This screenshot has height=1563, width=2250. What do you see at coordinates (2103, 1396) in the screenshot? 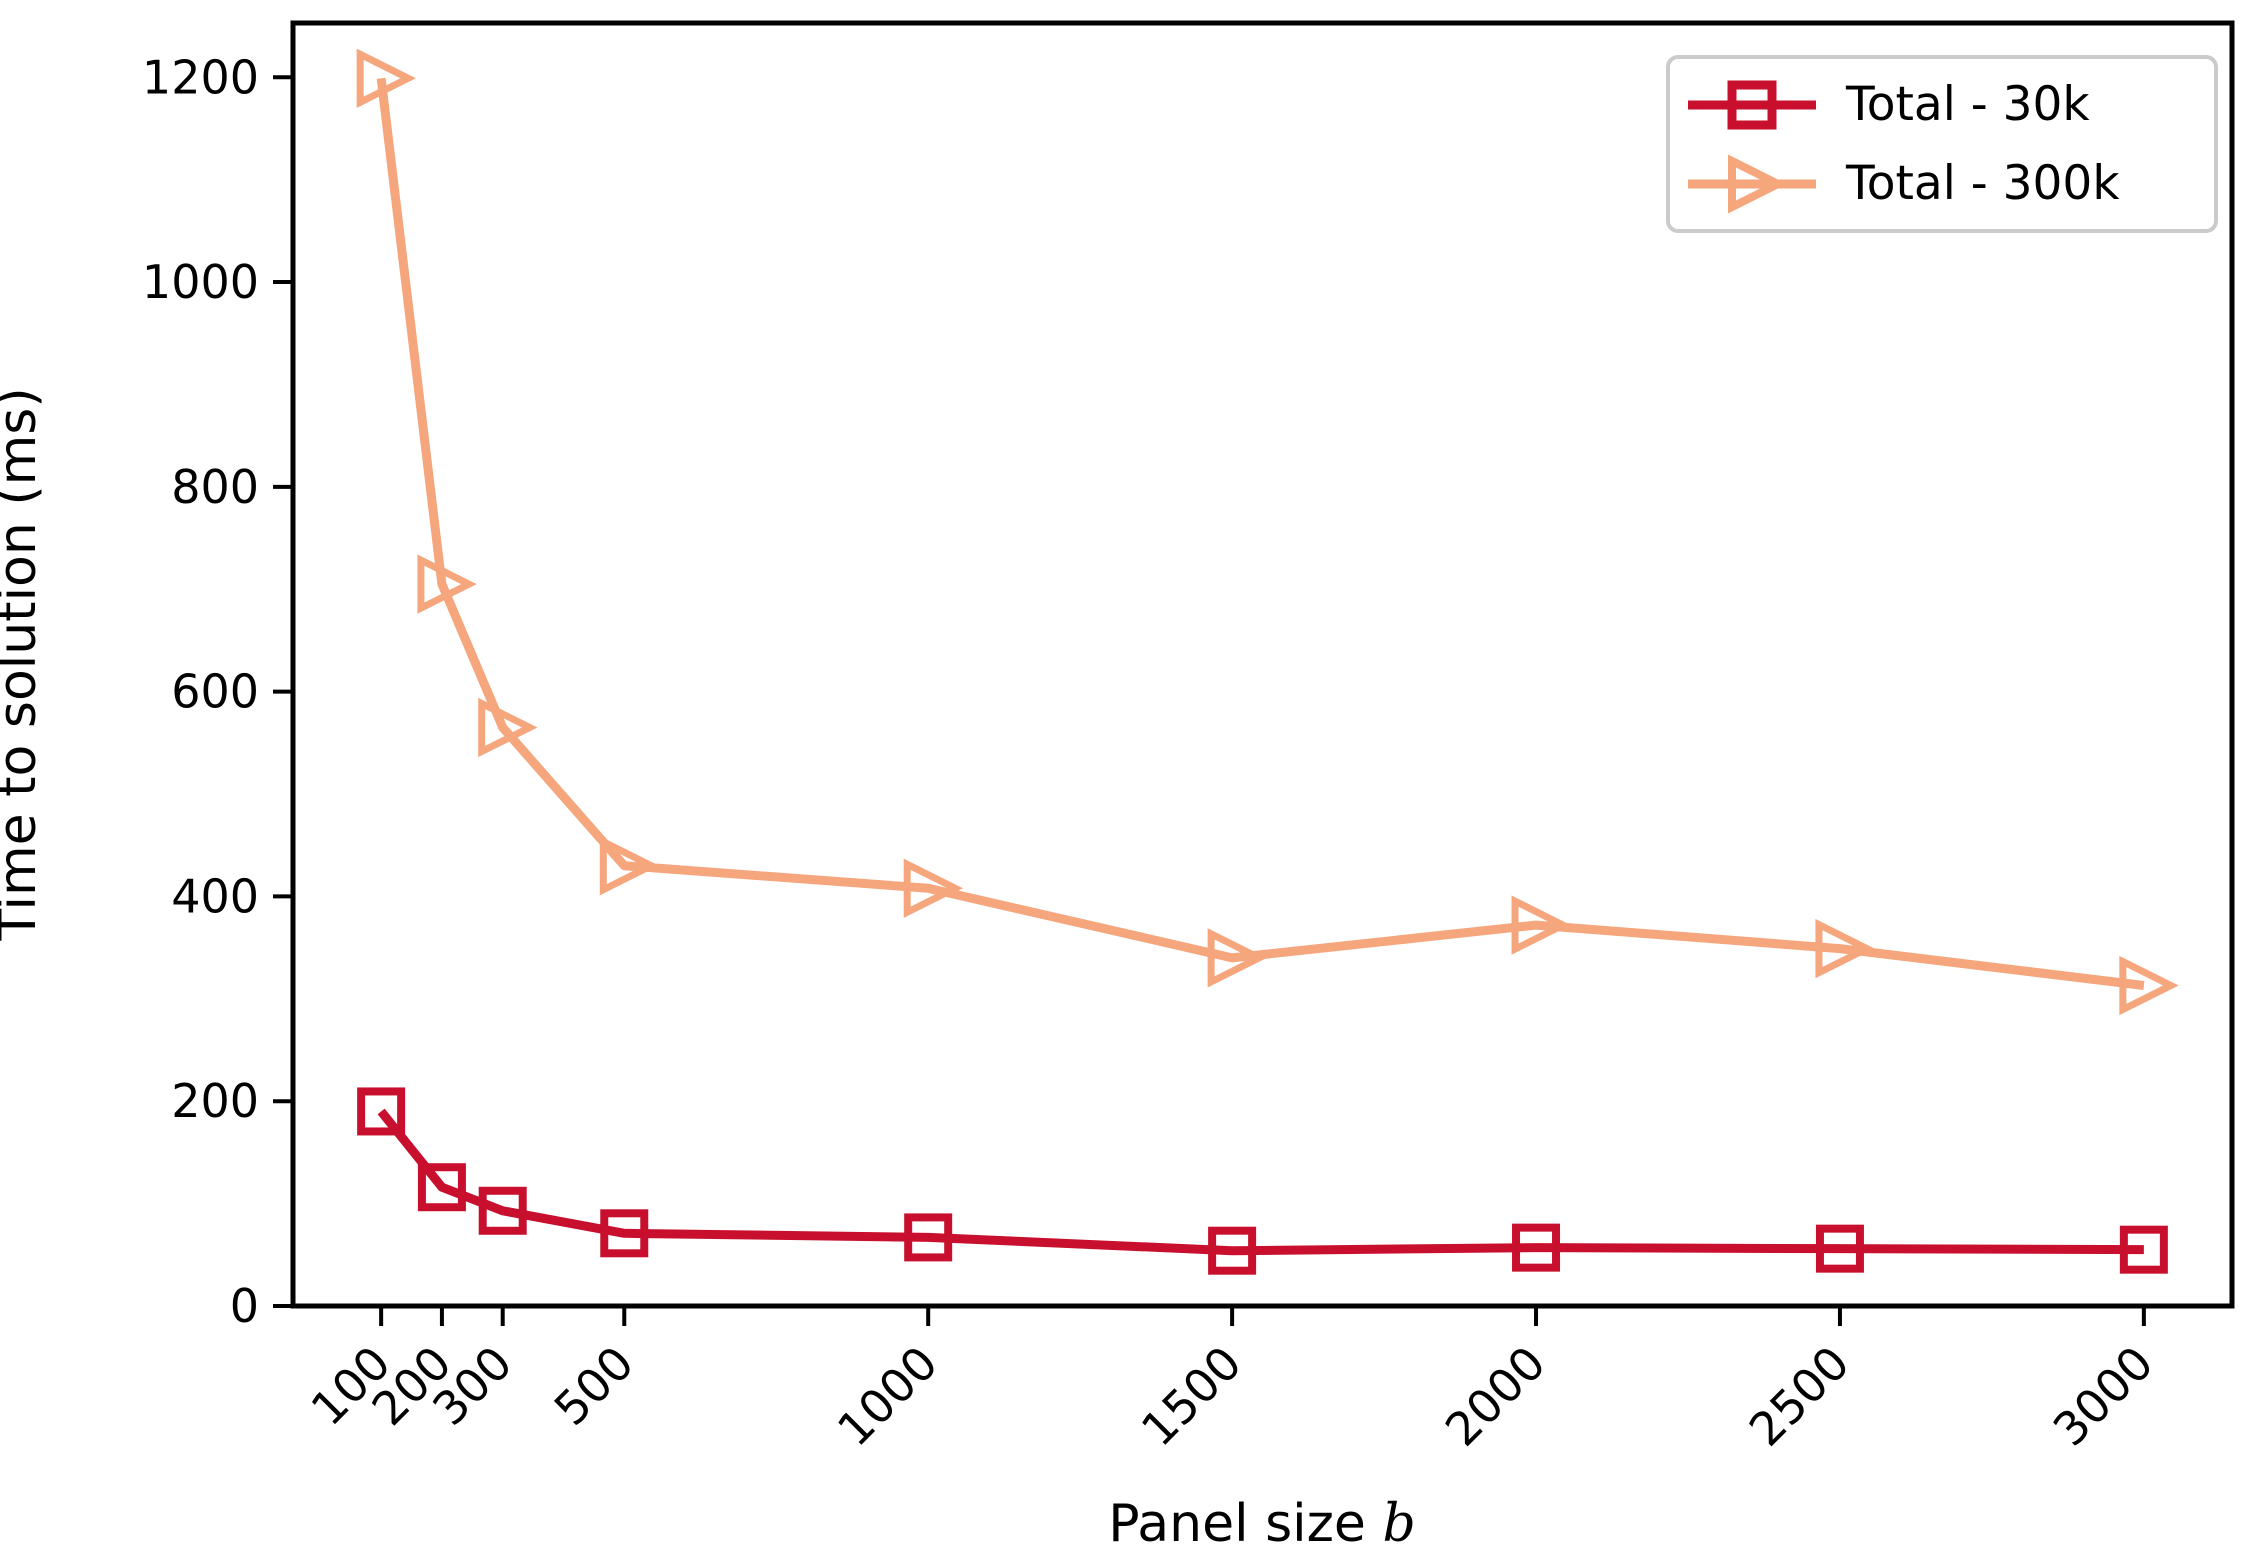
I see `x-tick-label: 3000` at bounding box center [2103, 1396].